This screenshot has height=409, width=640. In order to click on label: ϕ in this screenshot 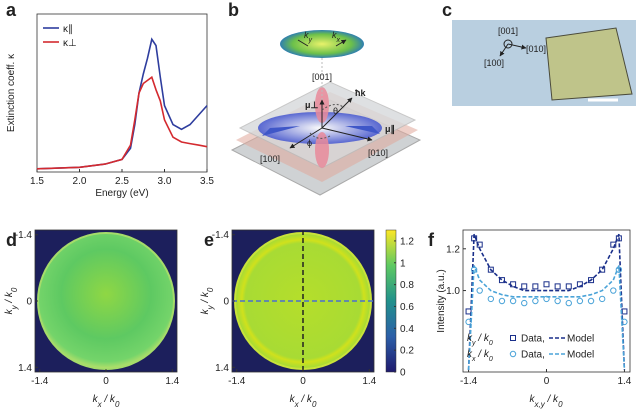, I will do `click(309, 143)`.